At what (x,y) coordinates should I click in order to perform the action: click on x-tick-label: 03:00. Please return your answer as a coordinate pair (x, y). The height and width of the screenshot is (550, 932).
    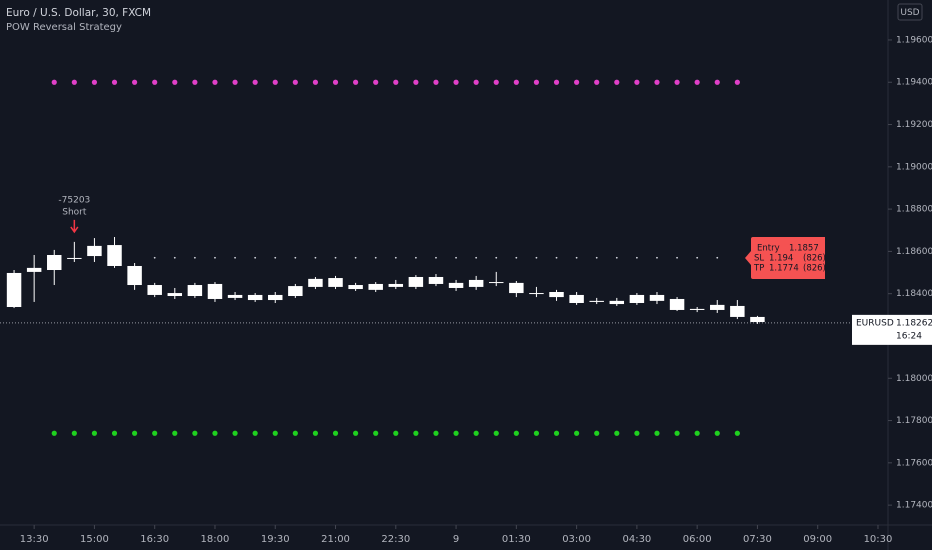
    Looking at the image, I should click on (576, 539).